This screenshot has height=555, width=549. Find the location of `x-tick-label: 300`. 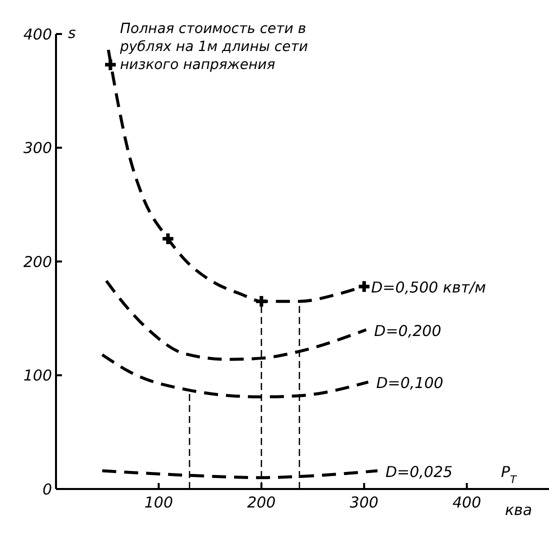

x-tick-label: 300 is located at coordinates (364, 503).